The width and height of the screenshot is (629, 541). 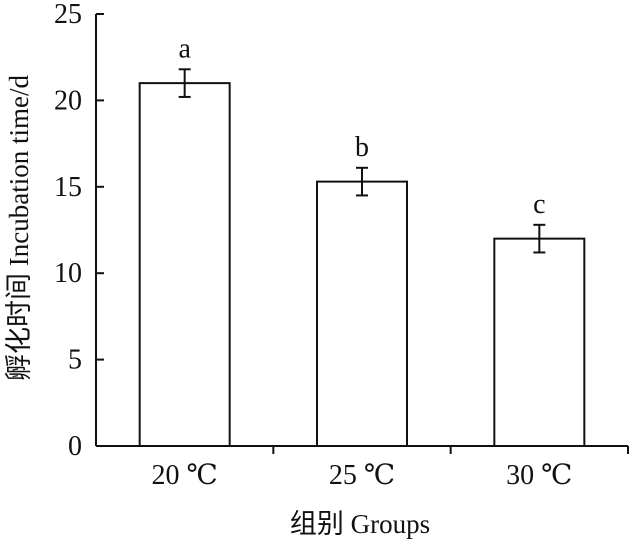 What do you see at coordinates (185, 475) in the screenshot?
I see `x-tick-label-0: 20 ℃` at bounding box center [185, 475].